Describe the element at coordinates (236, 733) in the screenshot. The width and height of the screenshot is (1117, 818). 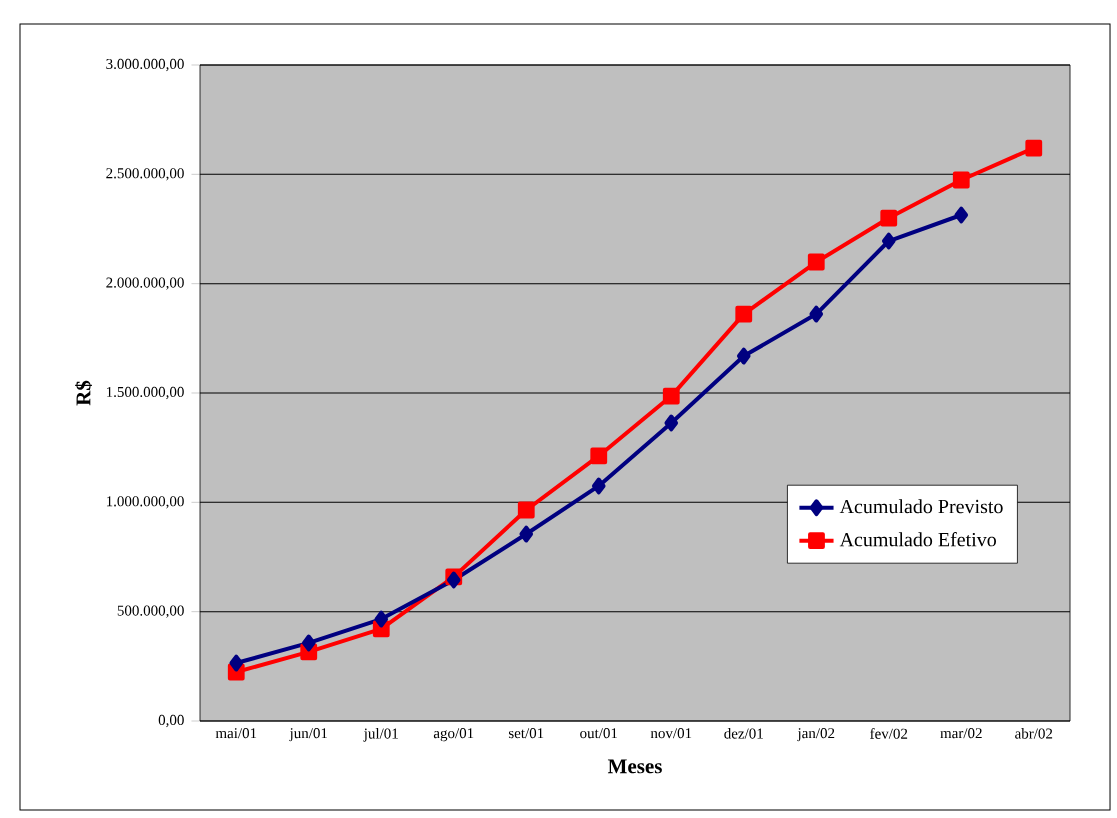
I see `x-tick-label: mai/01` at that location.